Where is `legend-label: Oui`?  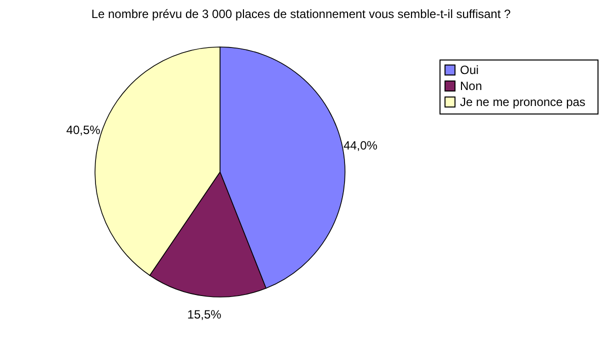
legend-label: Oui is located at coordinates (469, 70).